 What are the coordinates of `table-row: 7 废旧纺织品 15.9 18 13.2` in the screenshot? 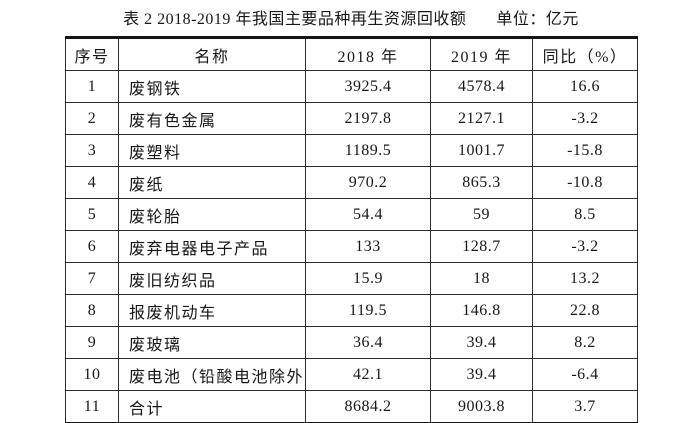 It's located at (351, 278).